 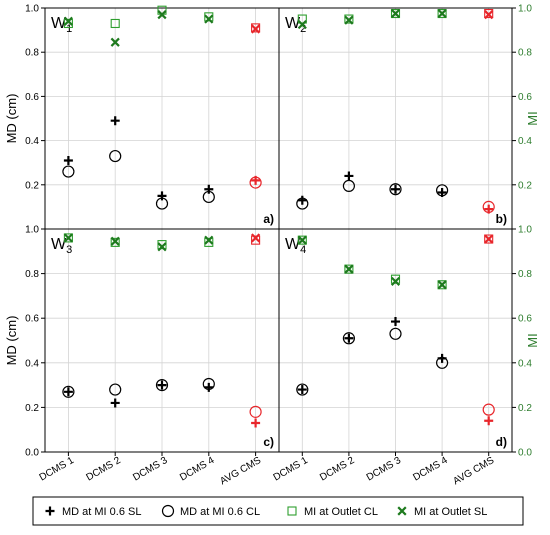 What do you see at coordinates (501, 219) in the screenshot?
I see `panel-tag: b)` at bounding box center [501, 219].